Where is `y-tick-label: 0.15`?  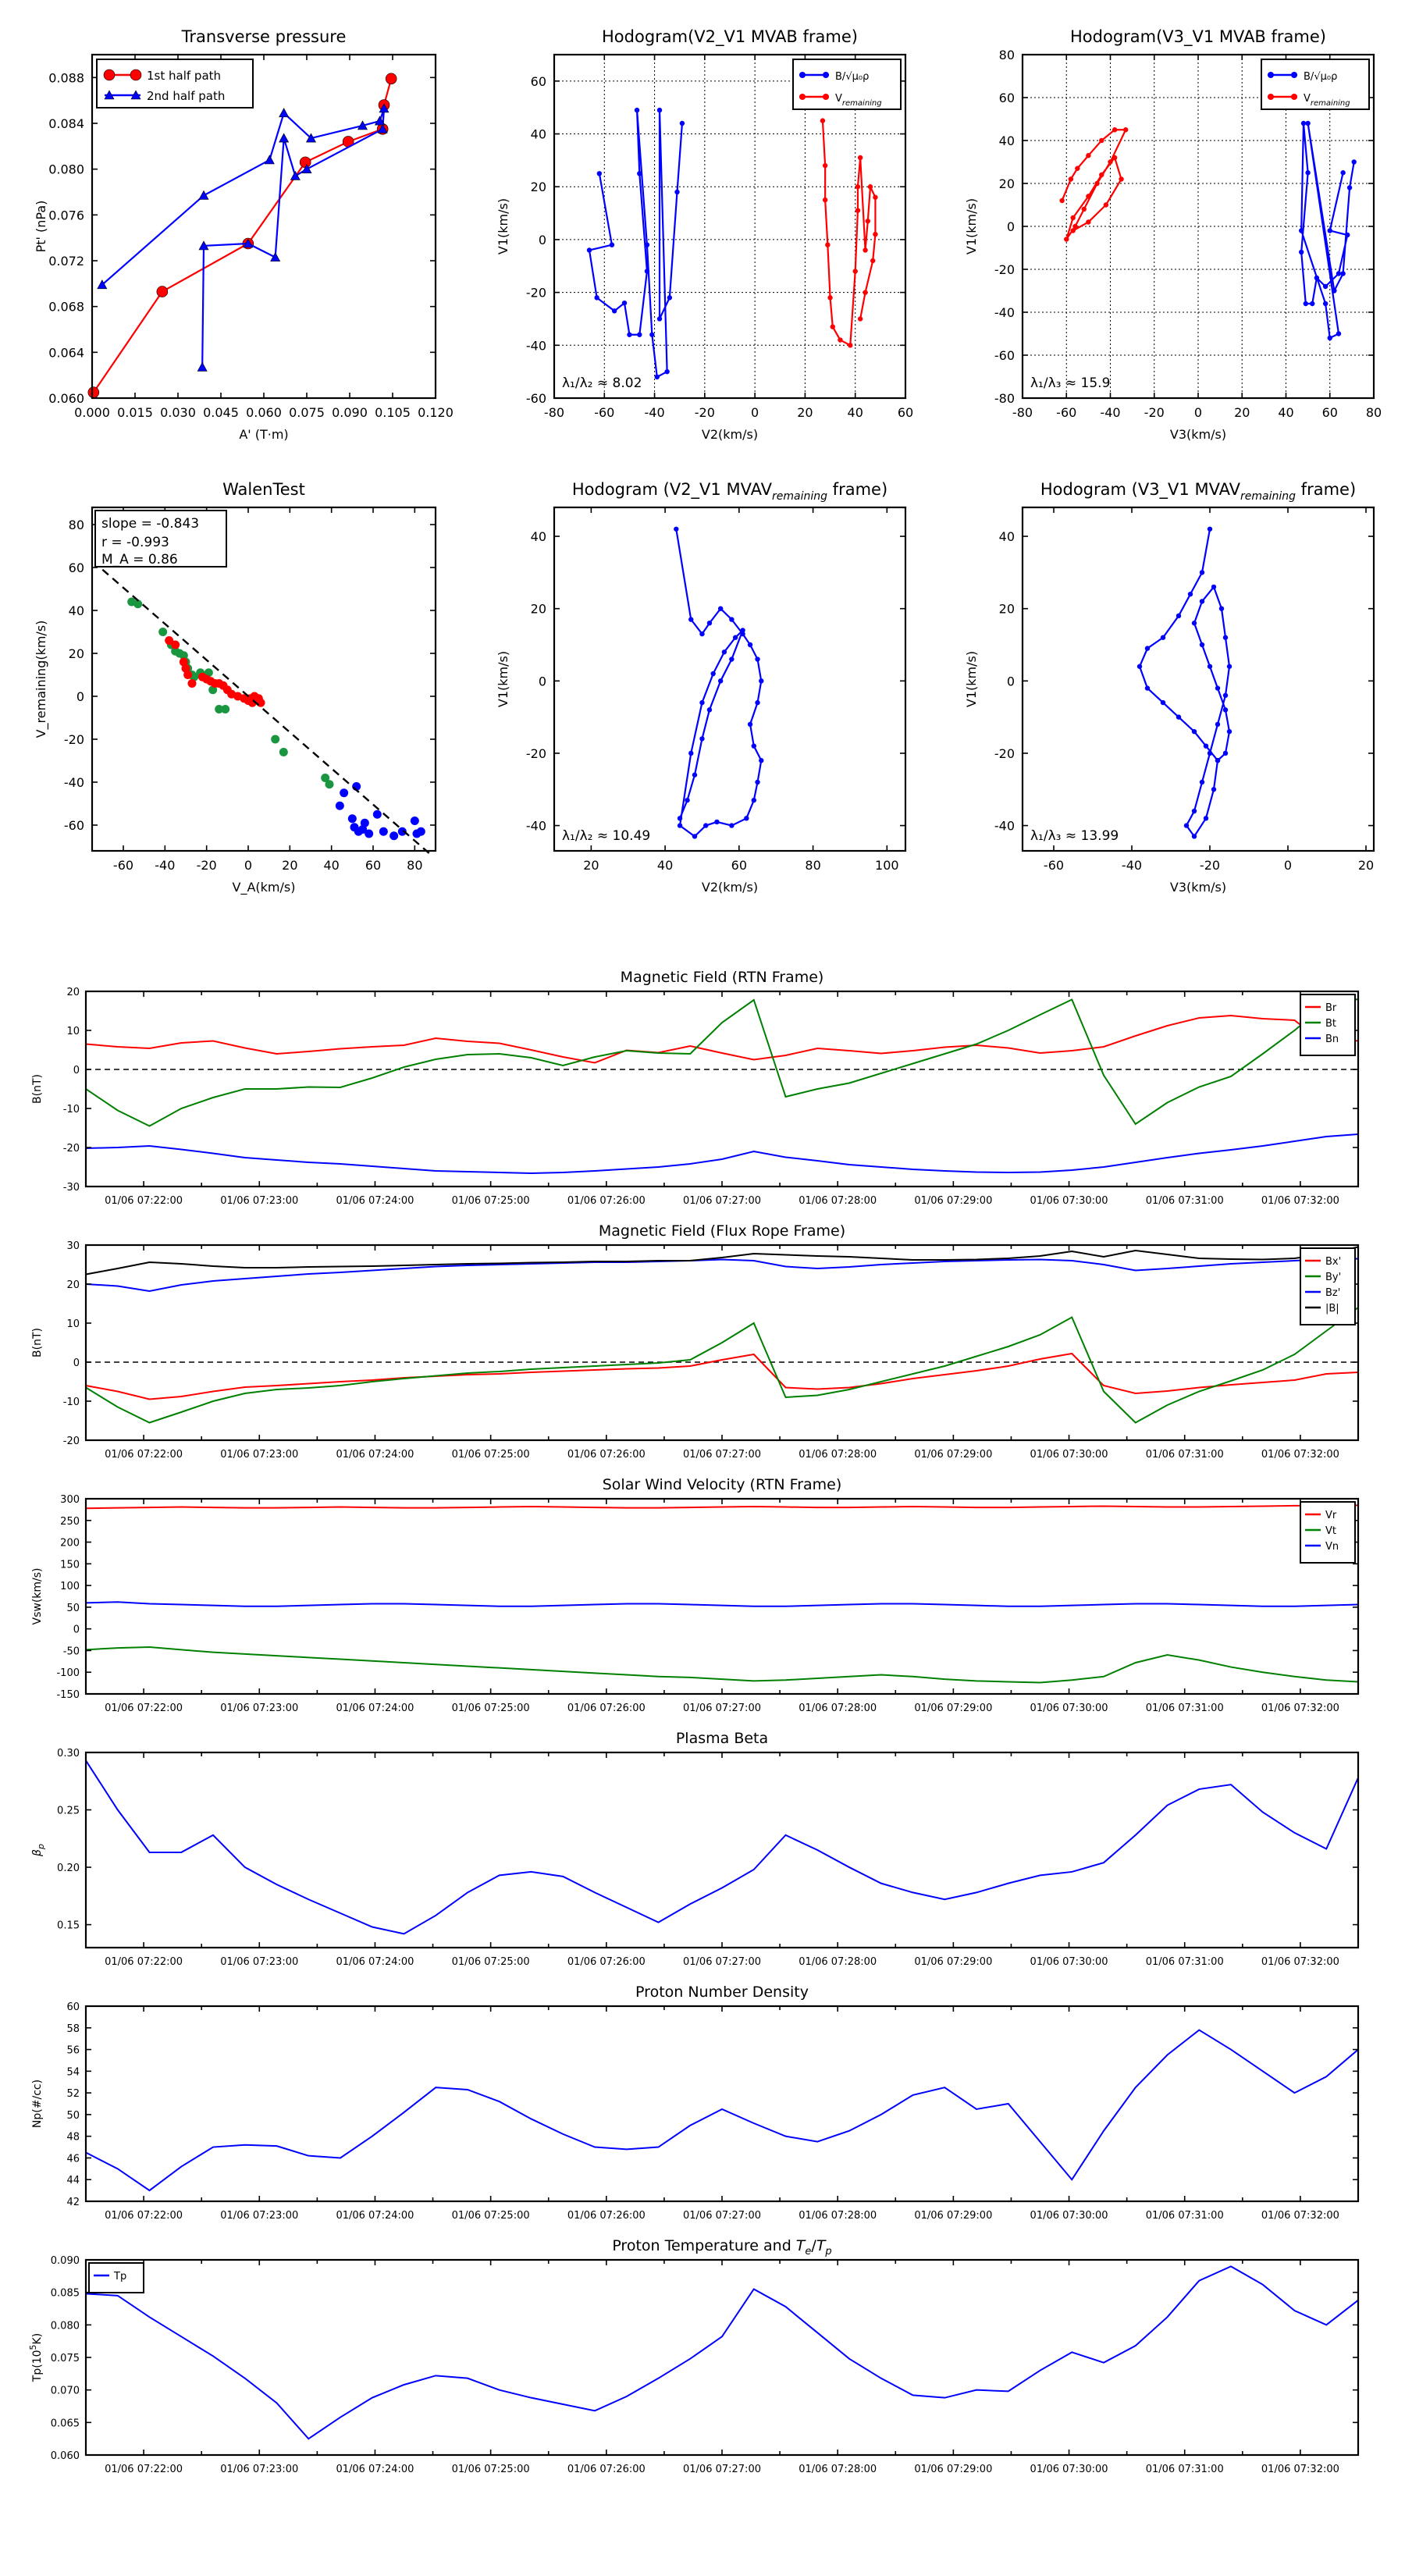
y-tick-label: 0.15 is located at coordinates (68, 1926).